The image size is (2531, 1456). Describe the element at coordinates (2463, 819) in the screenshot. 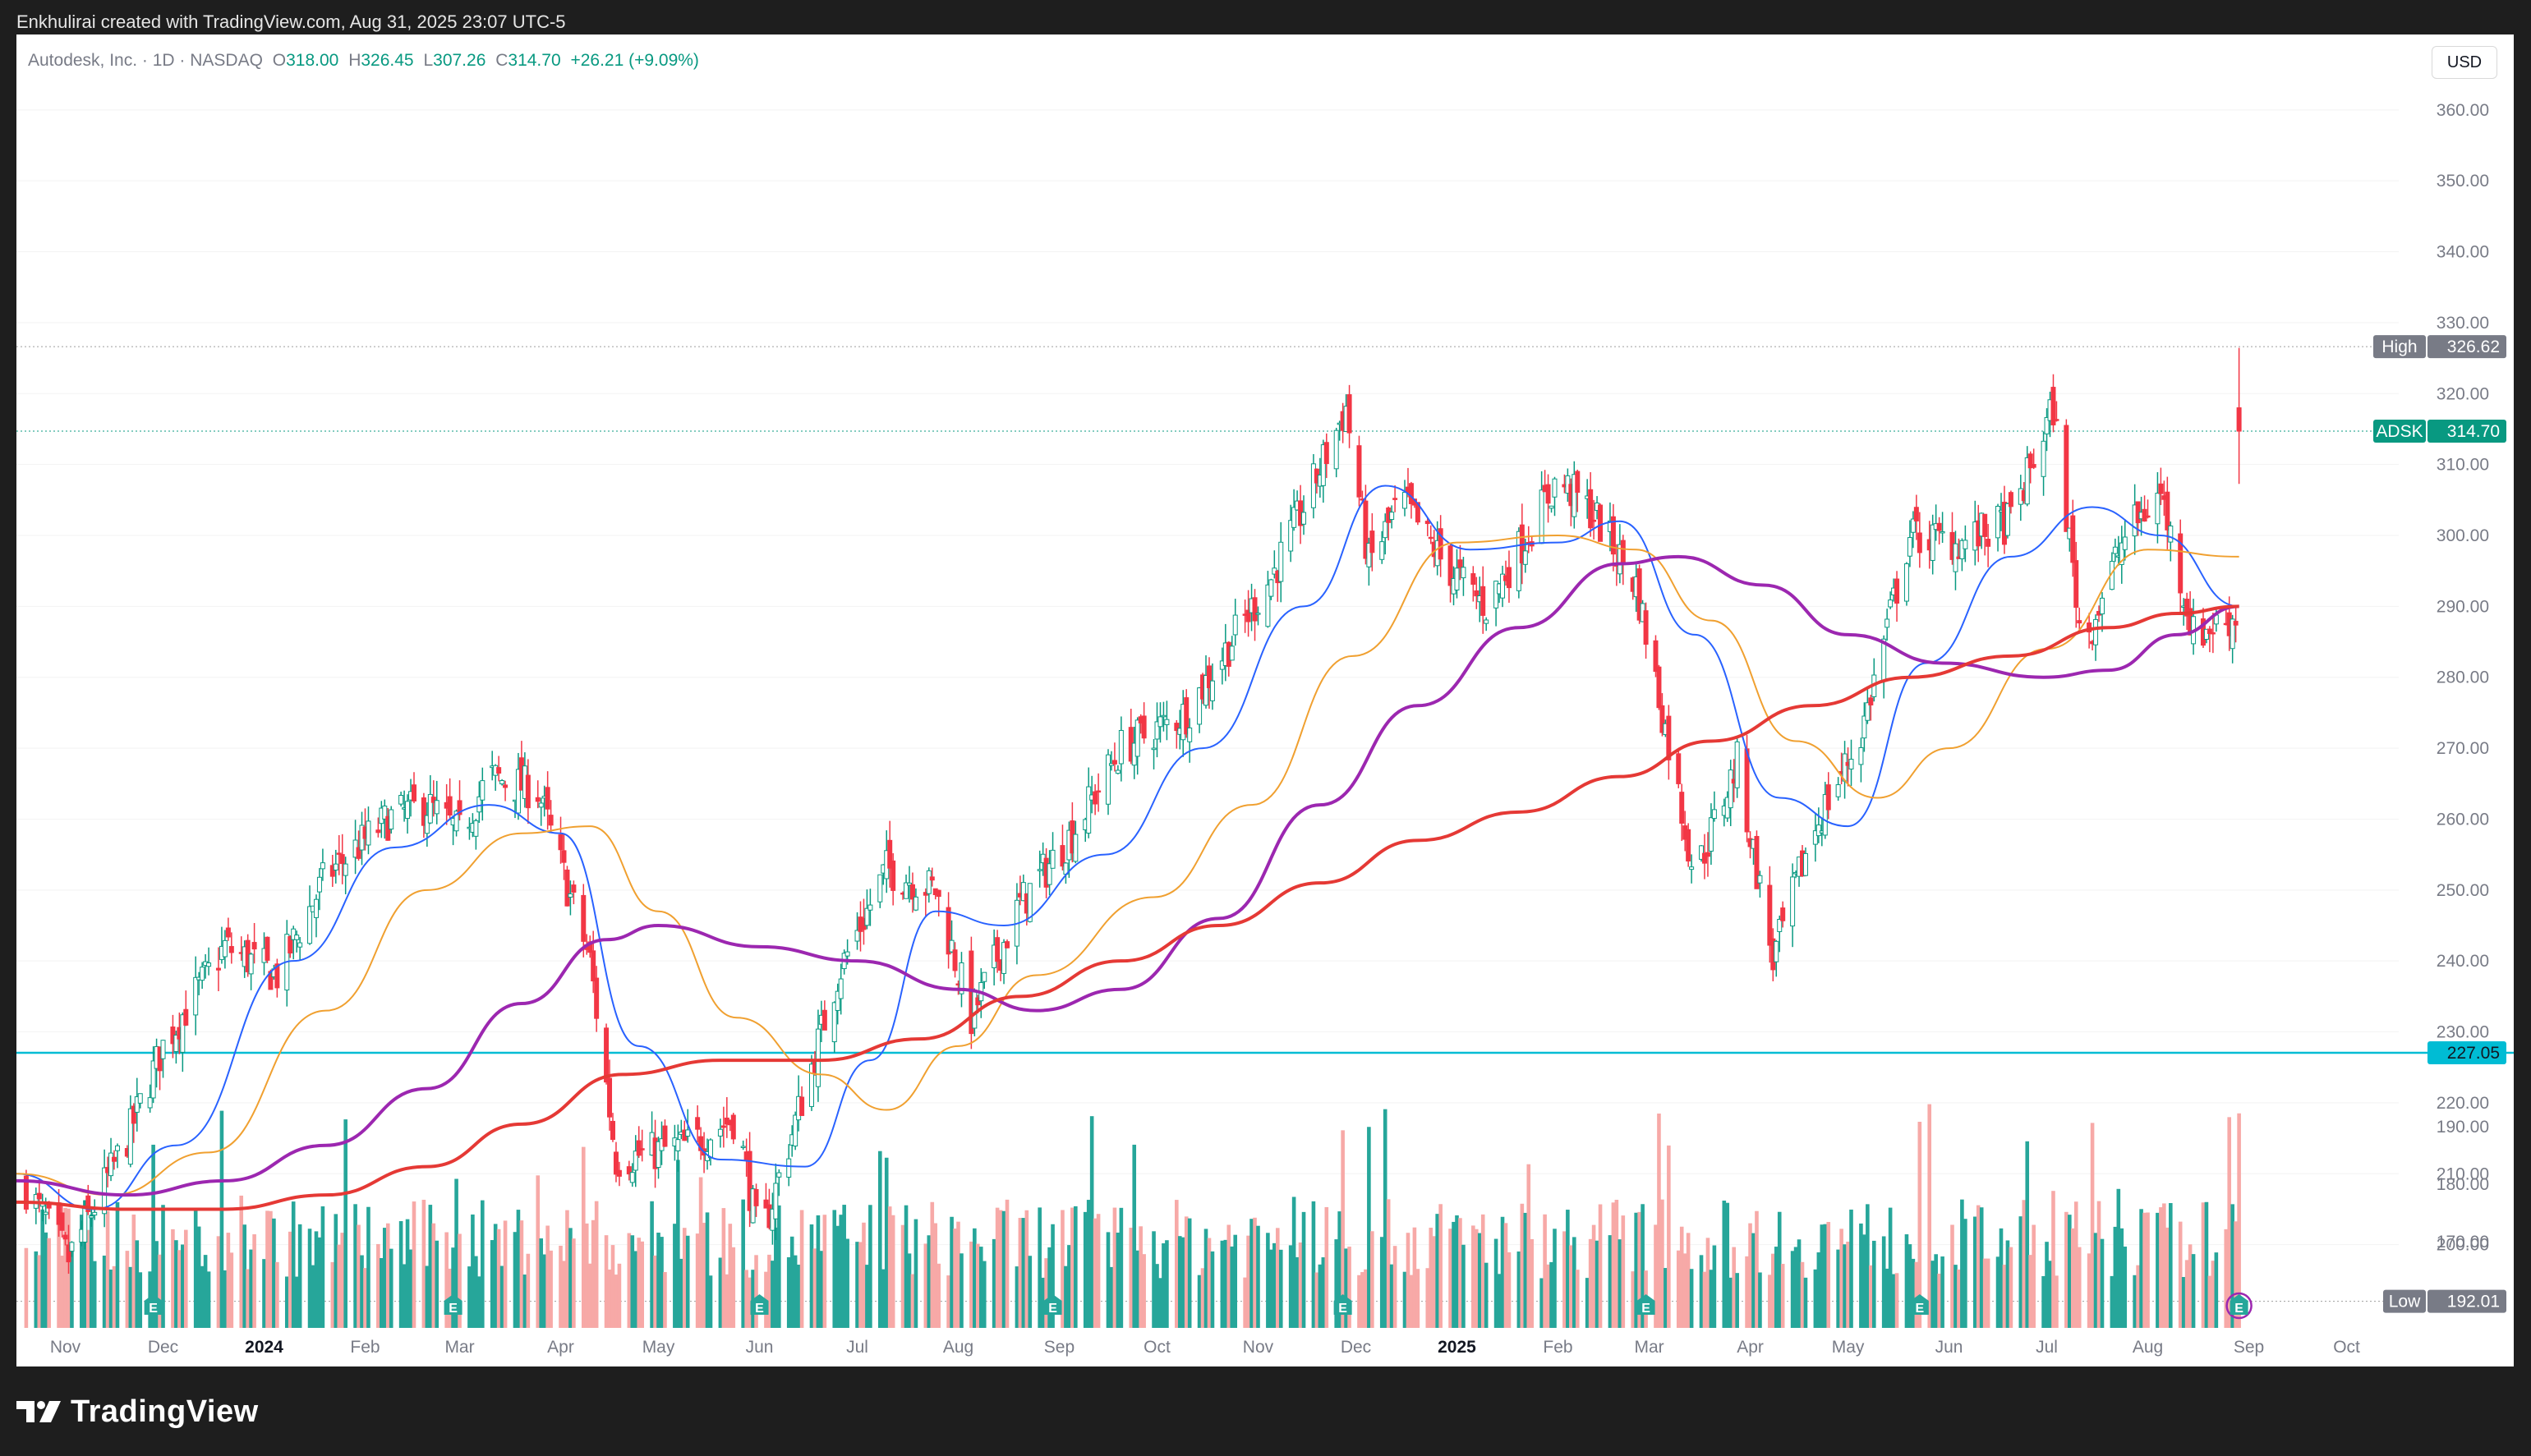

I see `price-tick-label: 260.00` at that location.